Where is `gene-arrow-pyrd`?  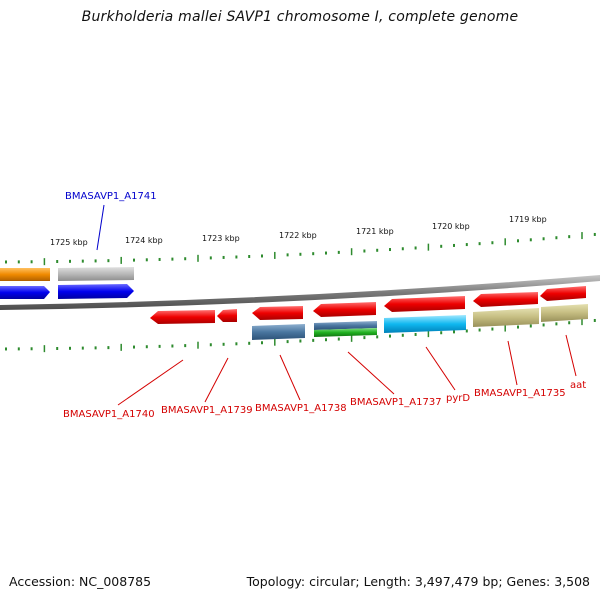 gene-arrow-pyrd is located at coordinates (424, 304).